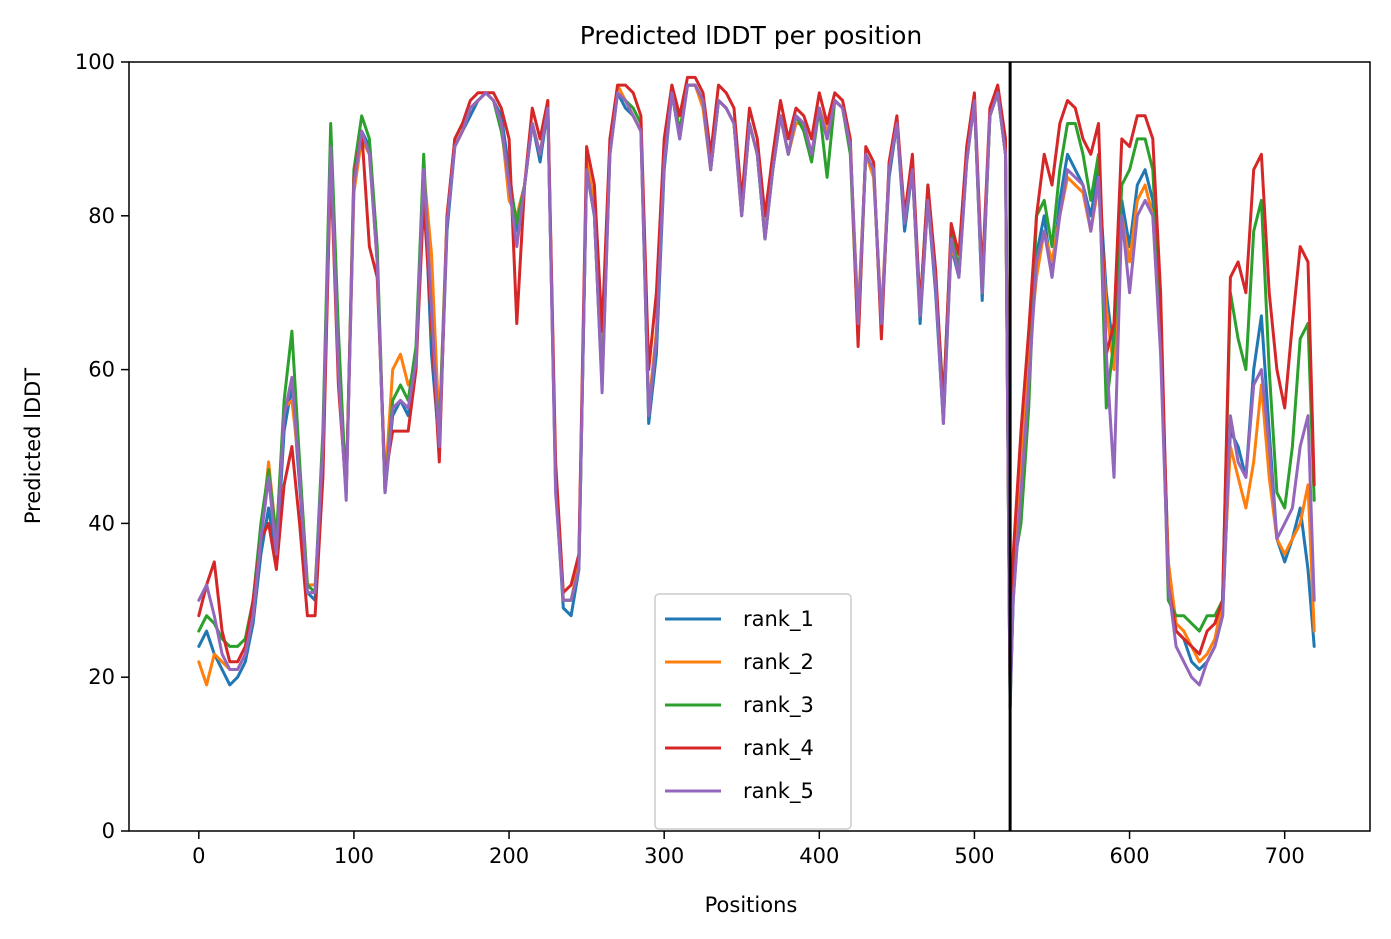  Describe the element at coordinates (101, 370) in the screenshot. I see `y-tick-label: 60` at that location.